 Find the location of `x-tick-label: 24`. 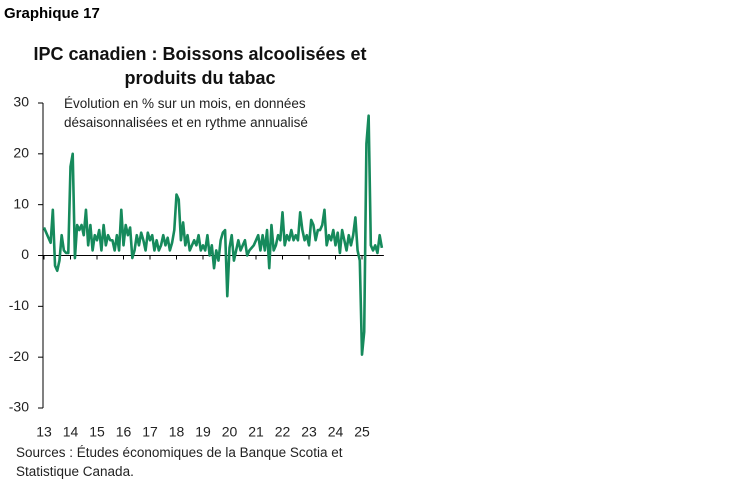

x-tick-label: 24 is located at coordinates (336, 432).